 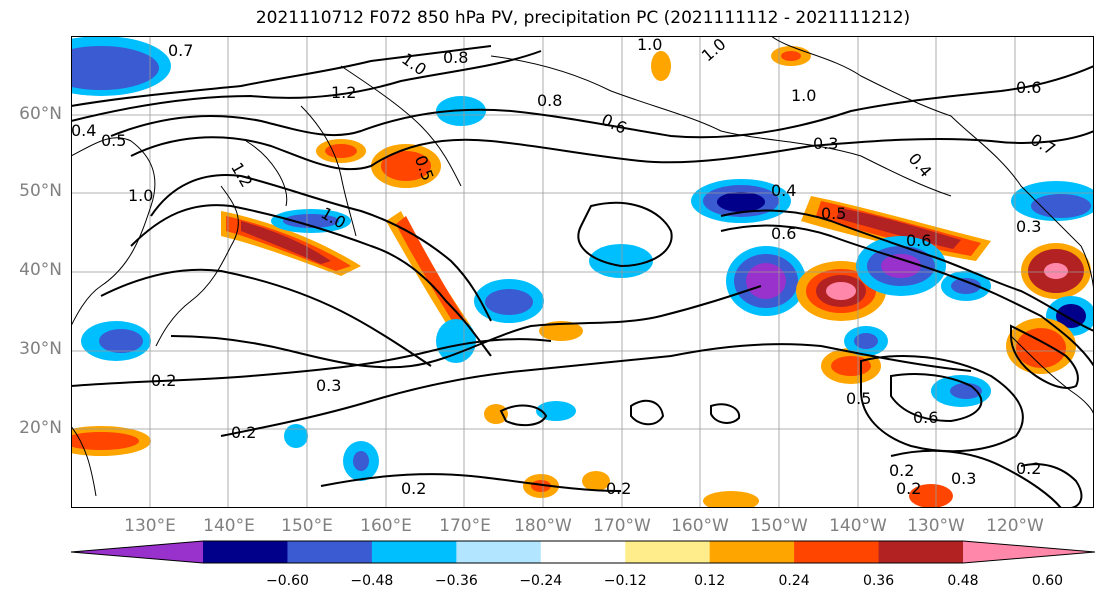 What do you see at coordinates (229, 526) in the screenshot?
I see `lon-label-140e: 140°E` at bounding box center [229, 526].